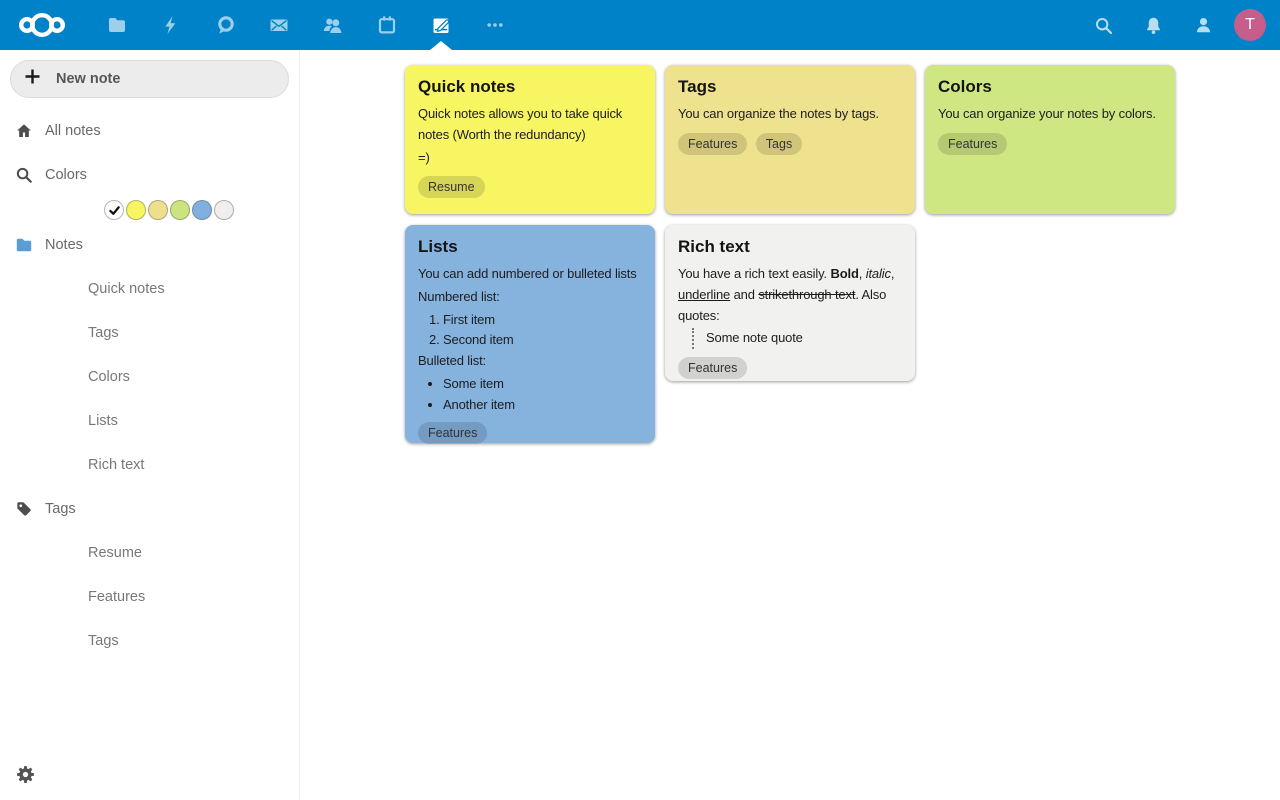  Describe the element at coordinates (109, 377) in the screenshot. I see `sidebar-item-label: Colors` at that location.